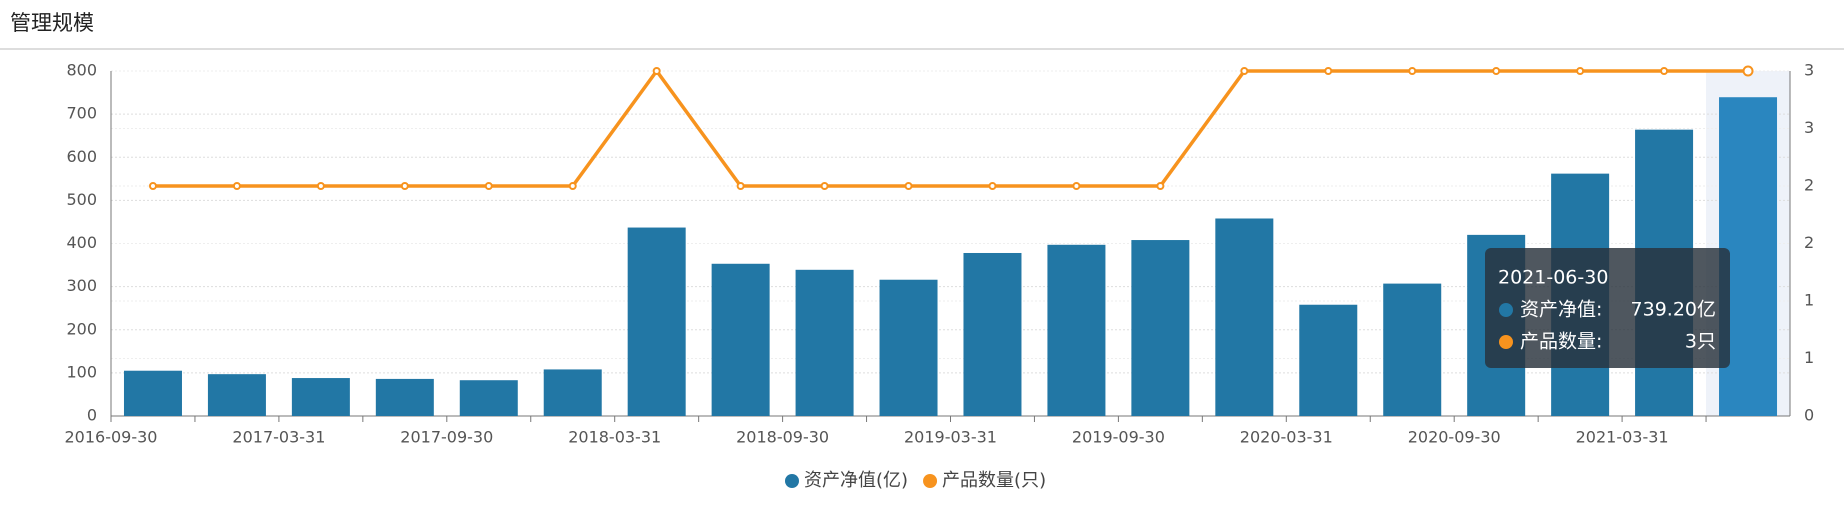 This screenshot has width=1844, height=517. Describe the element at coordinates (1561, 342) in the screenshot. I see `tooltip-label: 产品数量:` at that location.